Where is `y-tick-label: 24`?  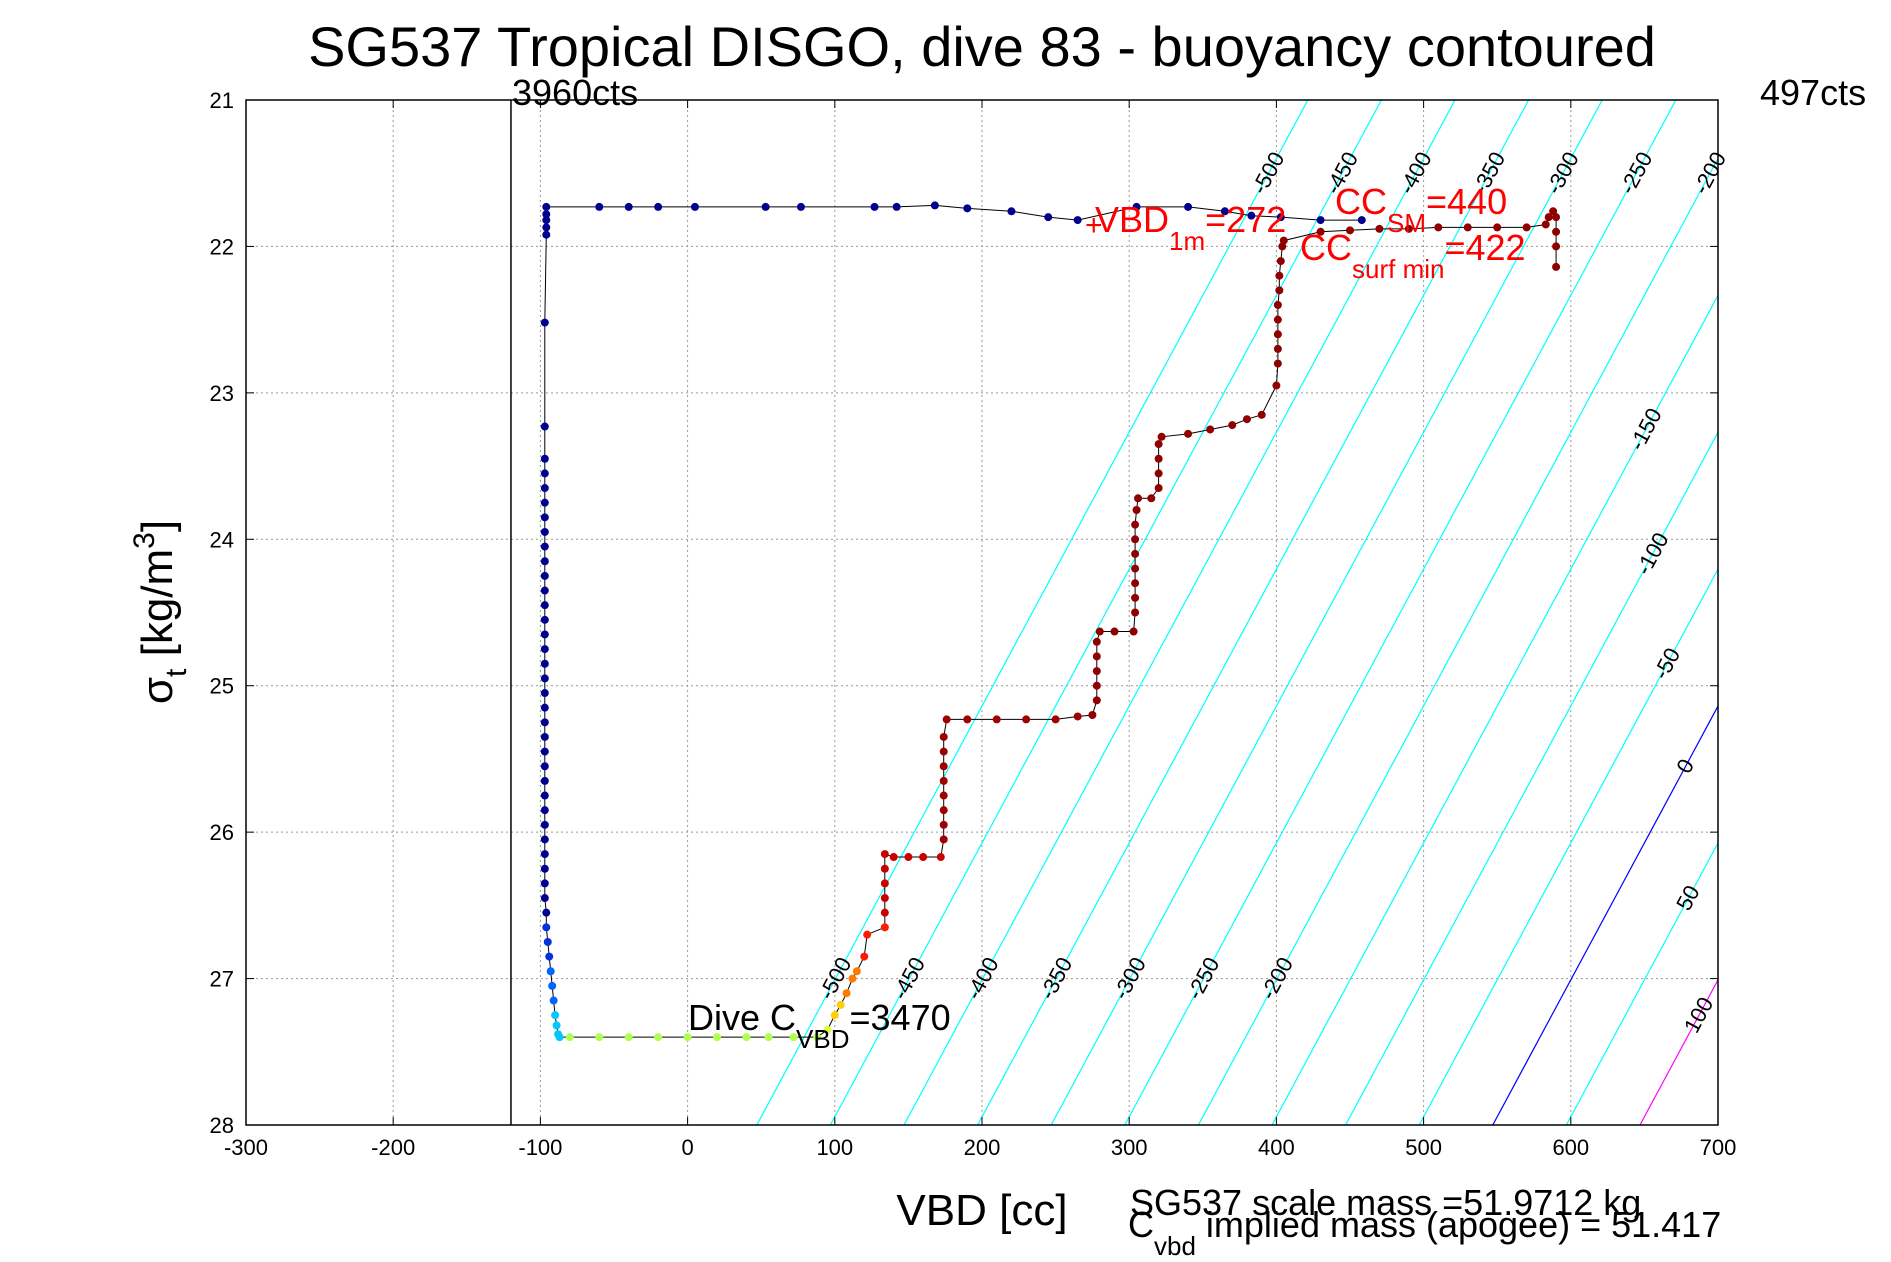
y-tick-label: 24 is located at coordinates (222, 539).